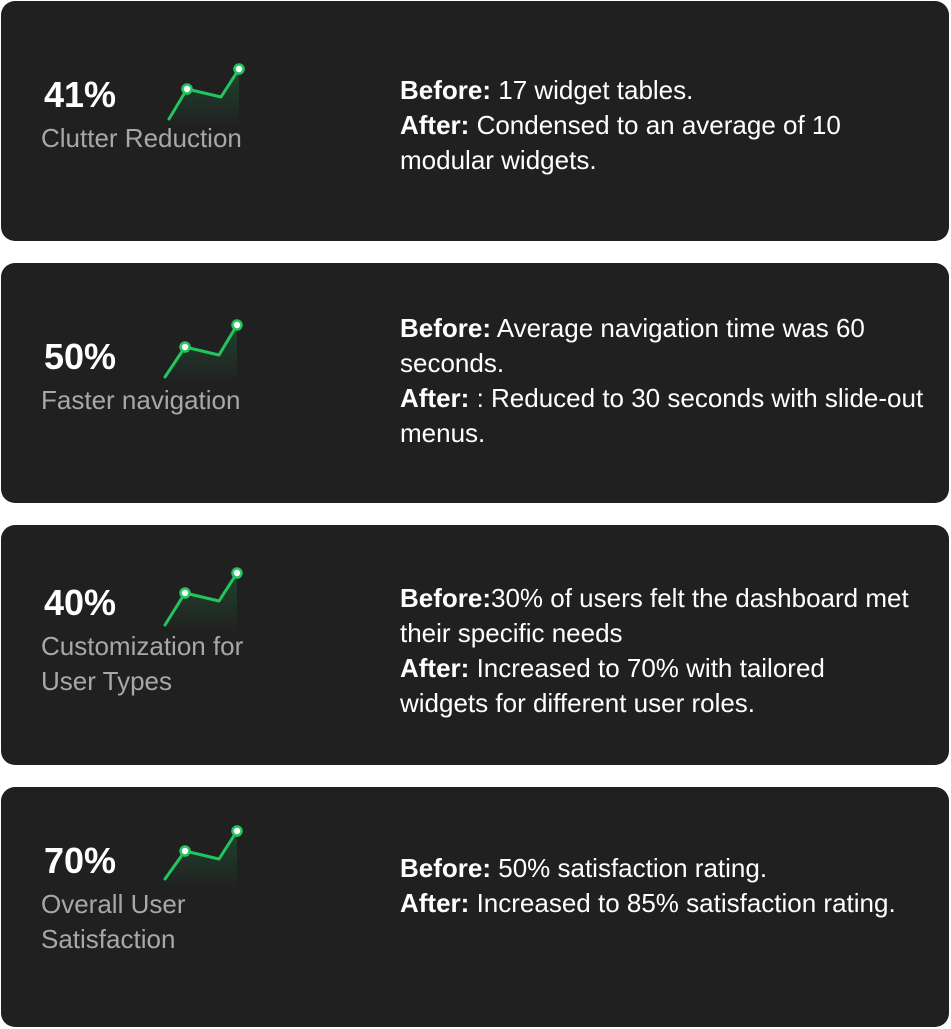  What do you see at coordinates (142, 663) in the screenshot?
I see `metric-label: Customization for User Types` at bounding box center [142, 663].